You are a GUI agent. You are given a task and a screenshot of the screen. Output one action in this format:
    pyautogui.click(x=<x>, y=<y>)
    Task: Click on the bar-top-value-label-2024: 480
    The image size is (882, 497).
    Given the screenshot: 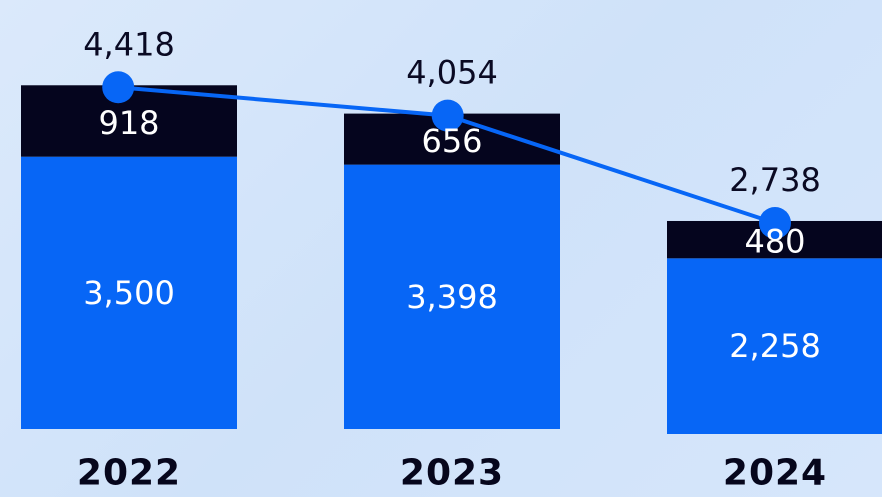 What is the action you would take?
    pyautogui.click(x=774, y=242)
    